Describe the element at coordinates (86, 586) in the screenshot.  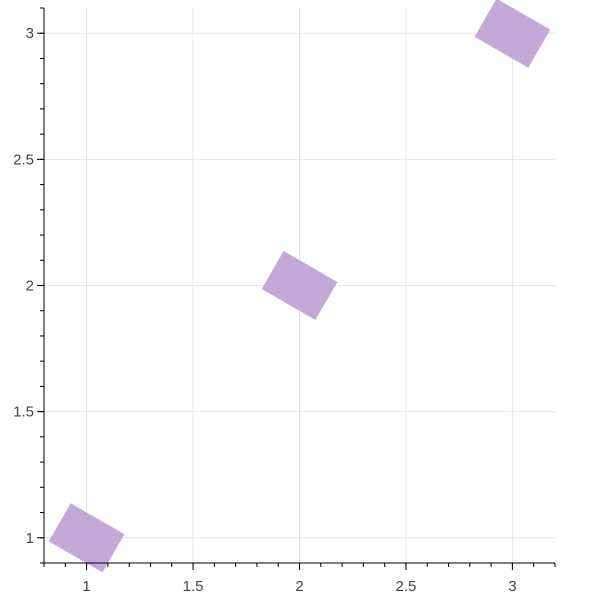
I see `x-tick-label: 1` at that location.